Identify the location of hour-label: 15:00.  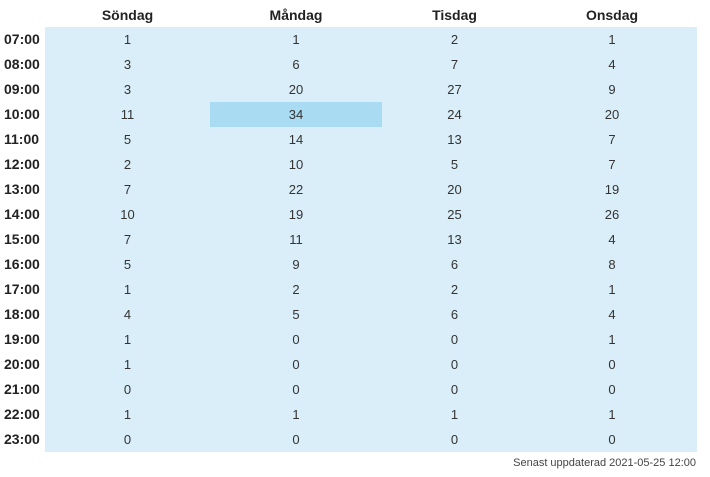
(22, 239).